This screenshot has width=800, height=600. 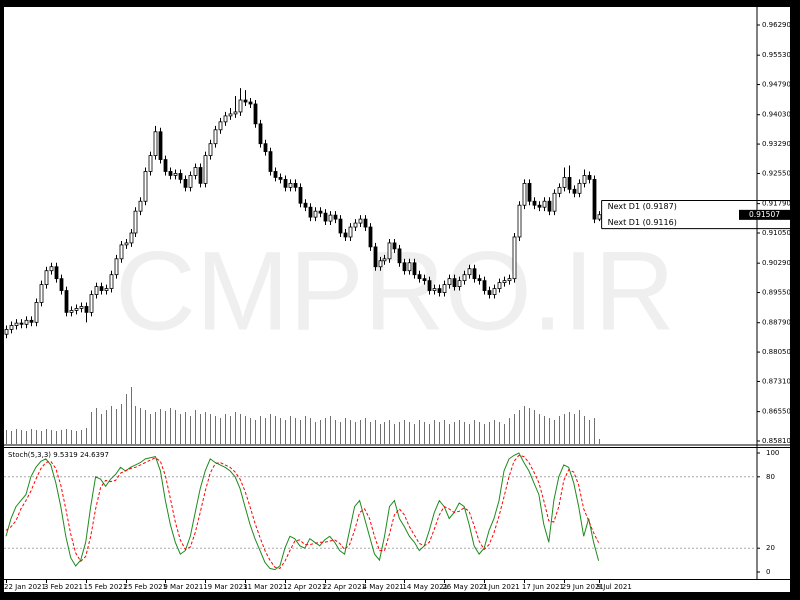 I want to click on current-price-box, so click(x=764, y=214).